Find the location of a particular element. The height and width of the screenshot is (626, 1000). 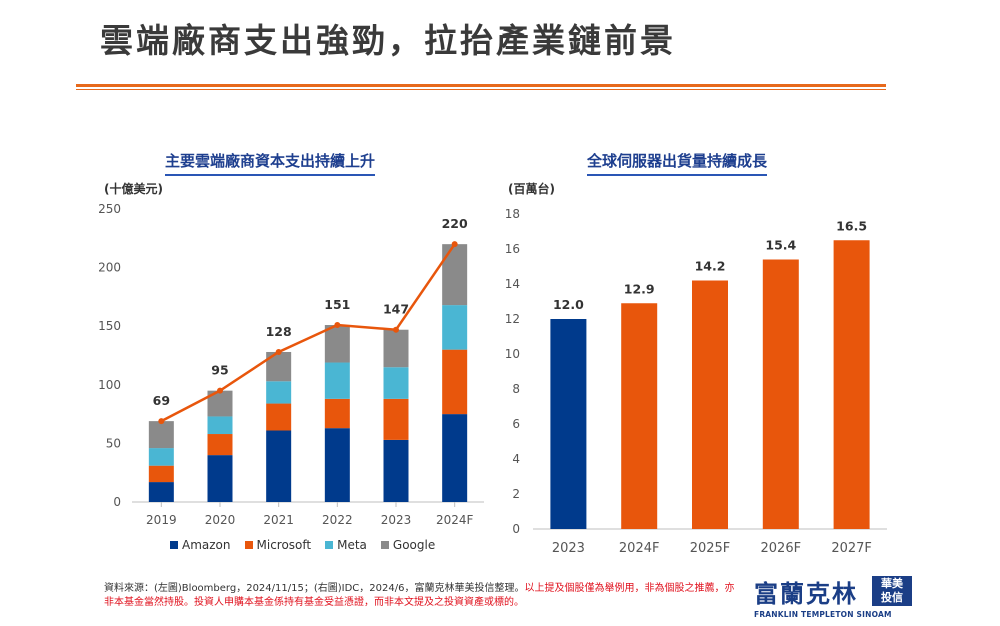

right-chart-unit: (百萬台) is located at coordinates (531, 189).